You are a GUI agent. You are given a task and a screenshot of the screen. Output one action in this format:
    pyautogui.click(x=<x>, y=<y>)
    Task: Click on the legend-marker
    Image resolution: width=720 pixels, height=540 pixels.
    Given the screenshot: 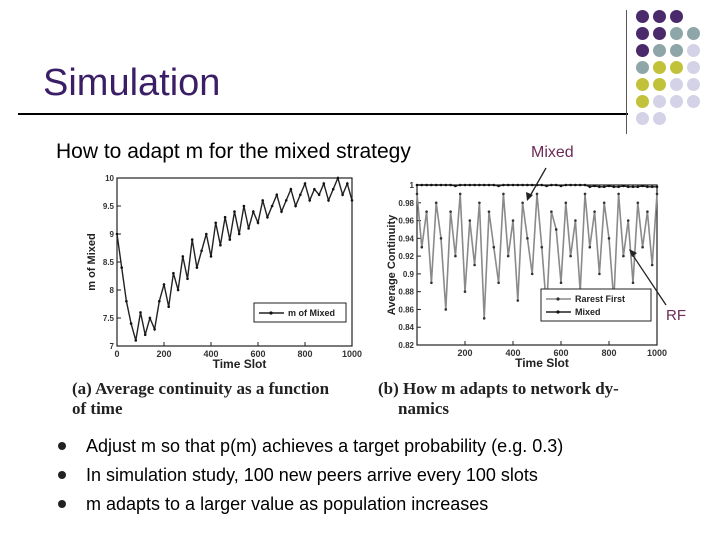 What is the action you would take?
    pyautogui.click(x=558, y=299)
    